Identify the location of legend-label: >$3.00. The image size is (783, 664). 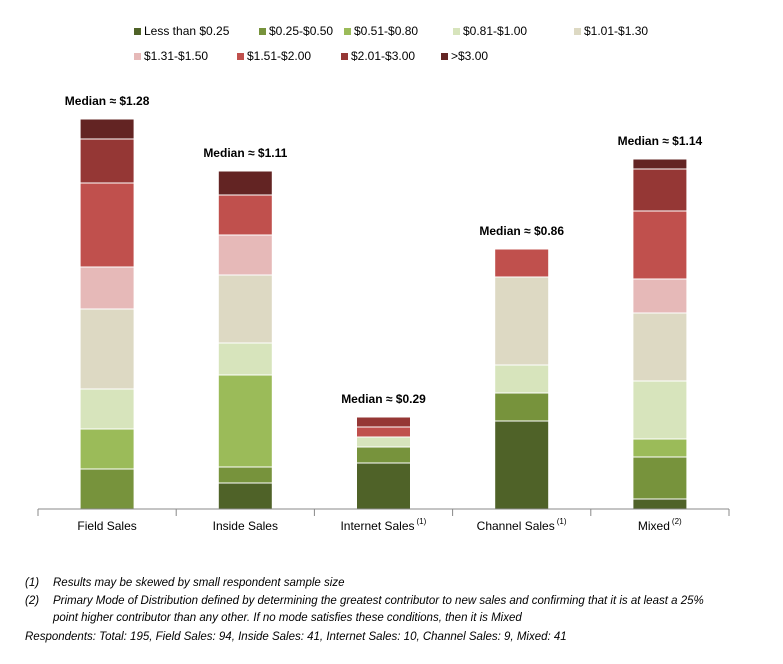
(469, 56).